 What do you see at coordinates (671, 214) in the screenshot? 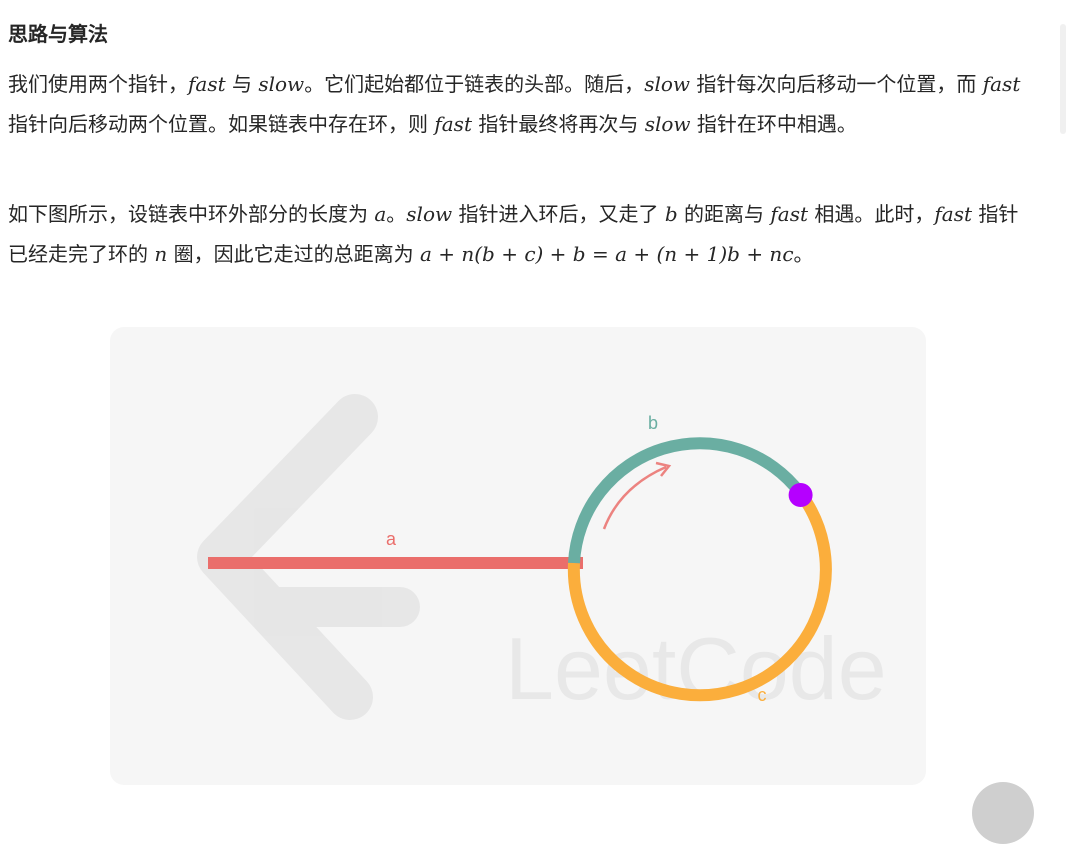
I see `math-b: b` at bounding box center [671, 214].